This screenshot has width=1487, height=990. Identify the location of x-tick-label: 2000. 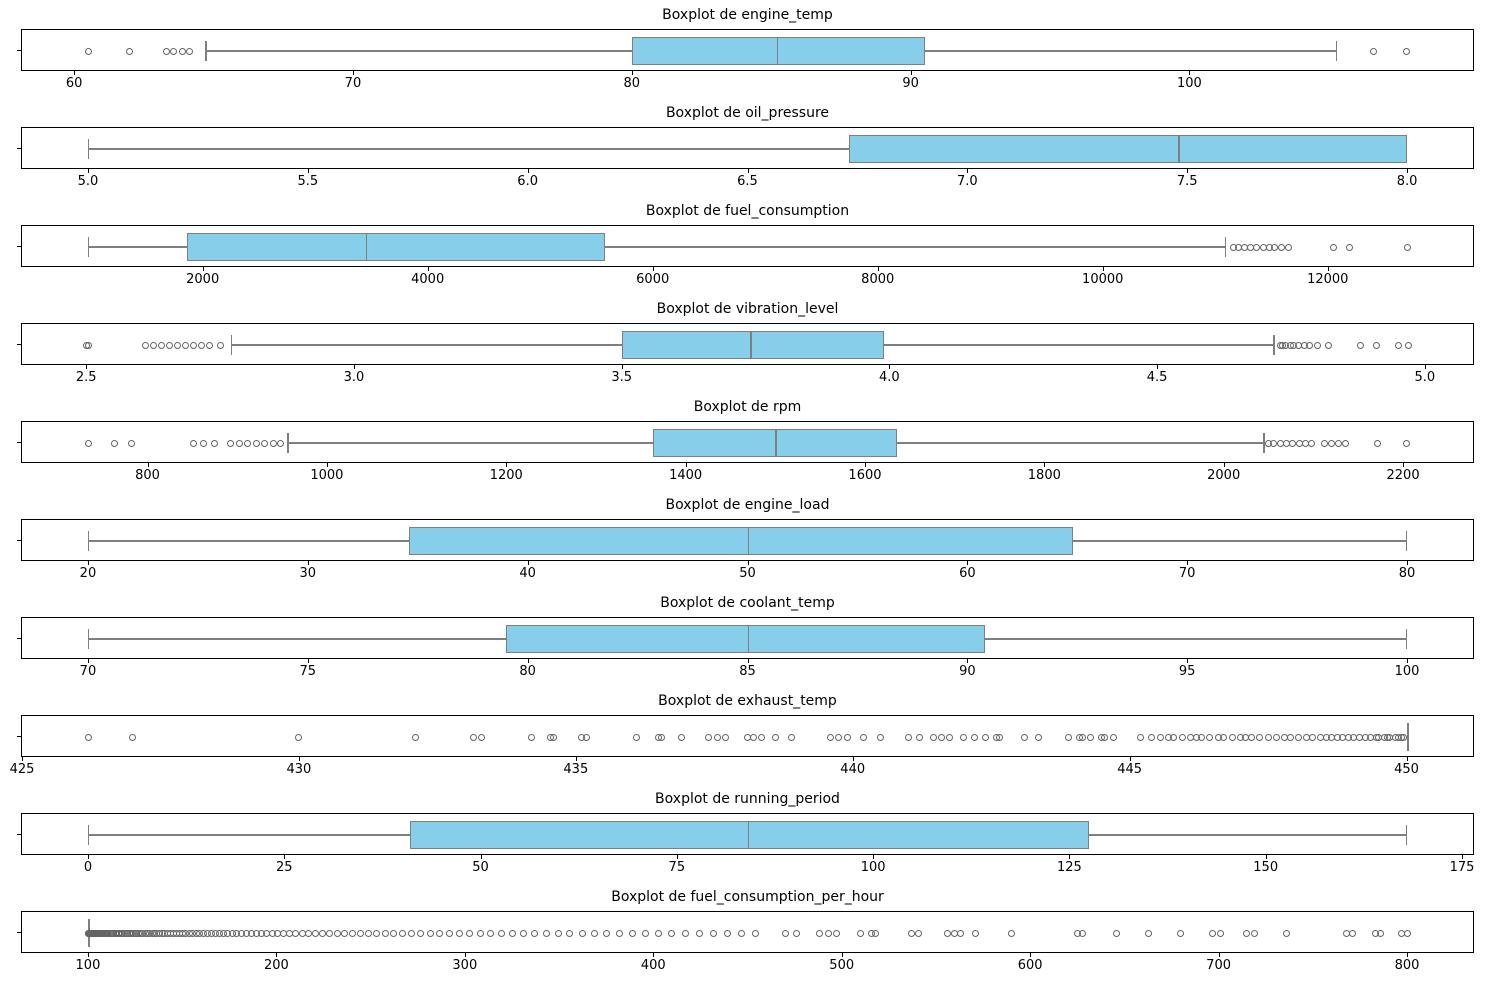
(1224, 475).